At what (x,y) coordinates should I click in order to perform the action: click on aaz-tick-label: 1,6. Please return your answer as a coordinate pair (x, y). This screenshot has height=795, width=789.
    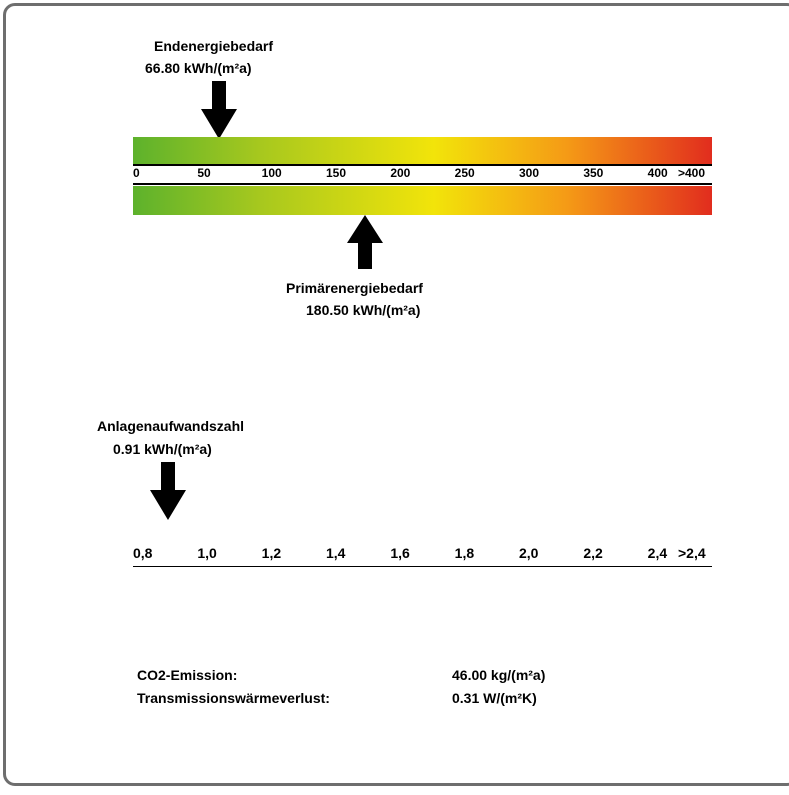
    Looking at the image, I should click on (400, 553).